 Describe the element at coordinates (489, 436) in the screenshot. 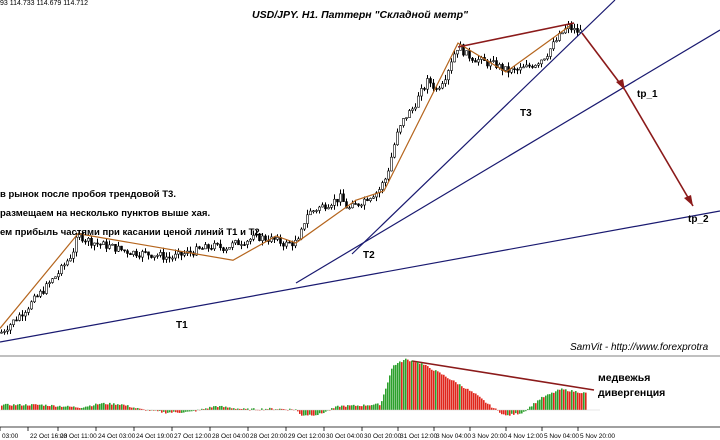

I see `time-axis-label: 3 Nov 20:00` at that location.